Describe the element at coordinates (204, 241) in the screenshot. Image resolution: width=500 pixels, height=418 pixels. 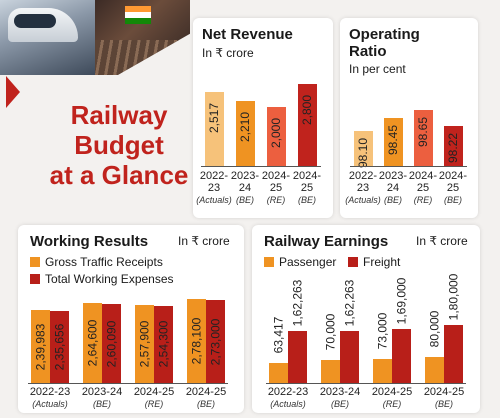
I see `working-results-unit: In ₹ crore` at that location.